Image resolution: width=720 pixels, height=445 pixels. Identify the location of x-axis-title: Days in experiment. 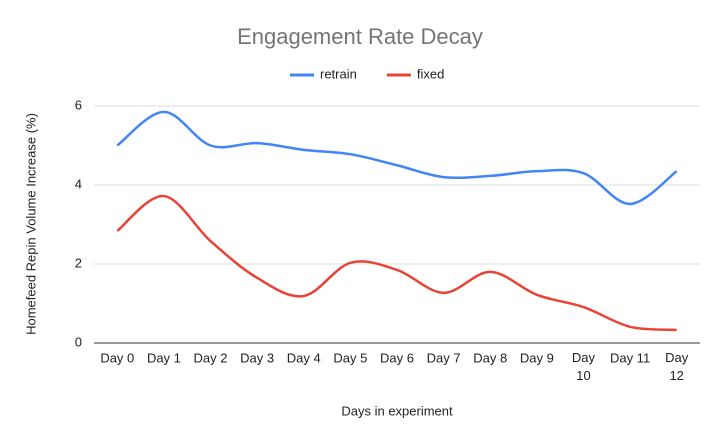
(397, 410).